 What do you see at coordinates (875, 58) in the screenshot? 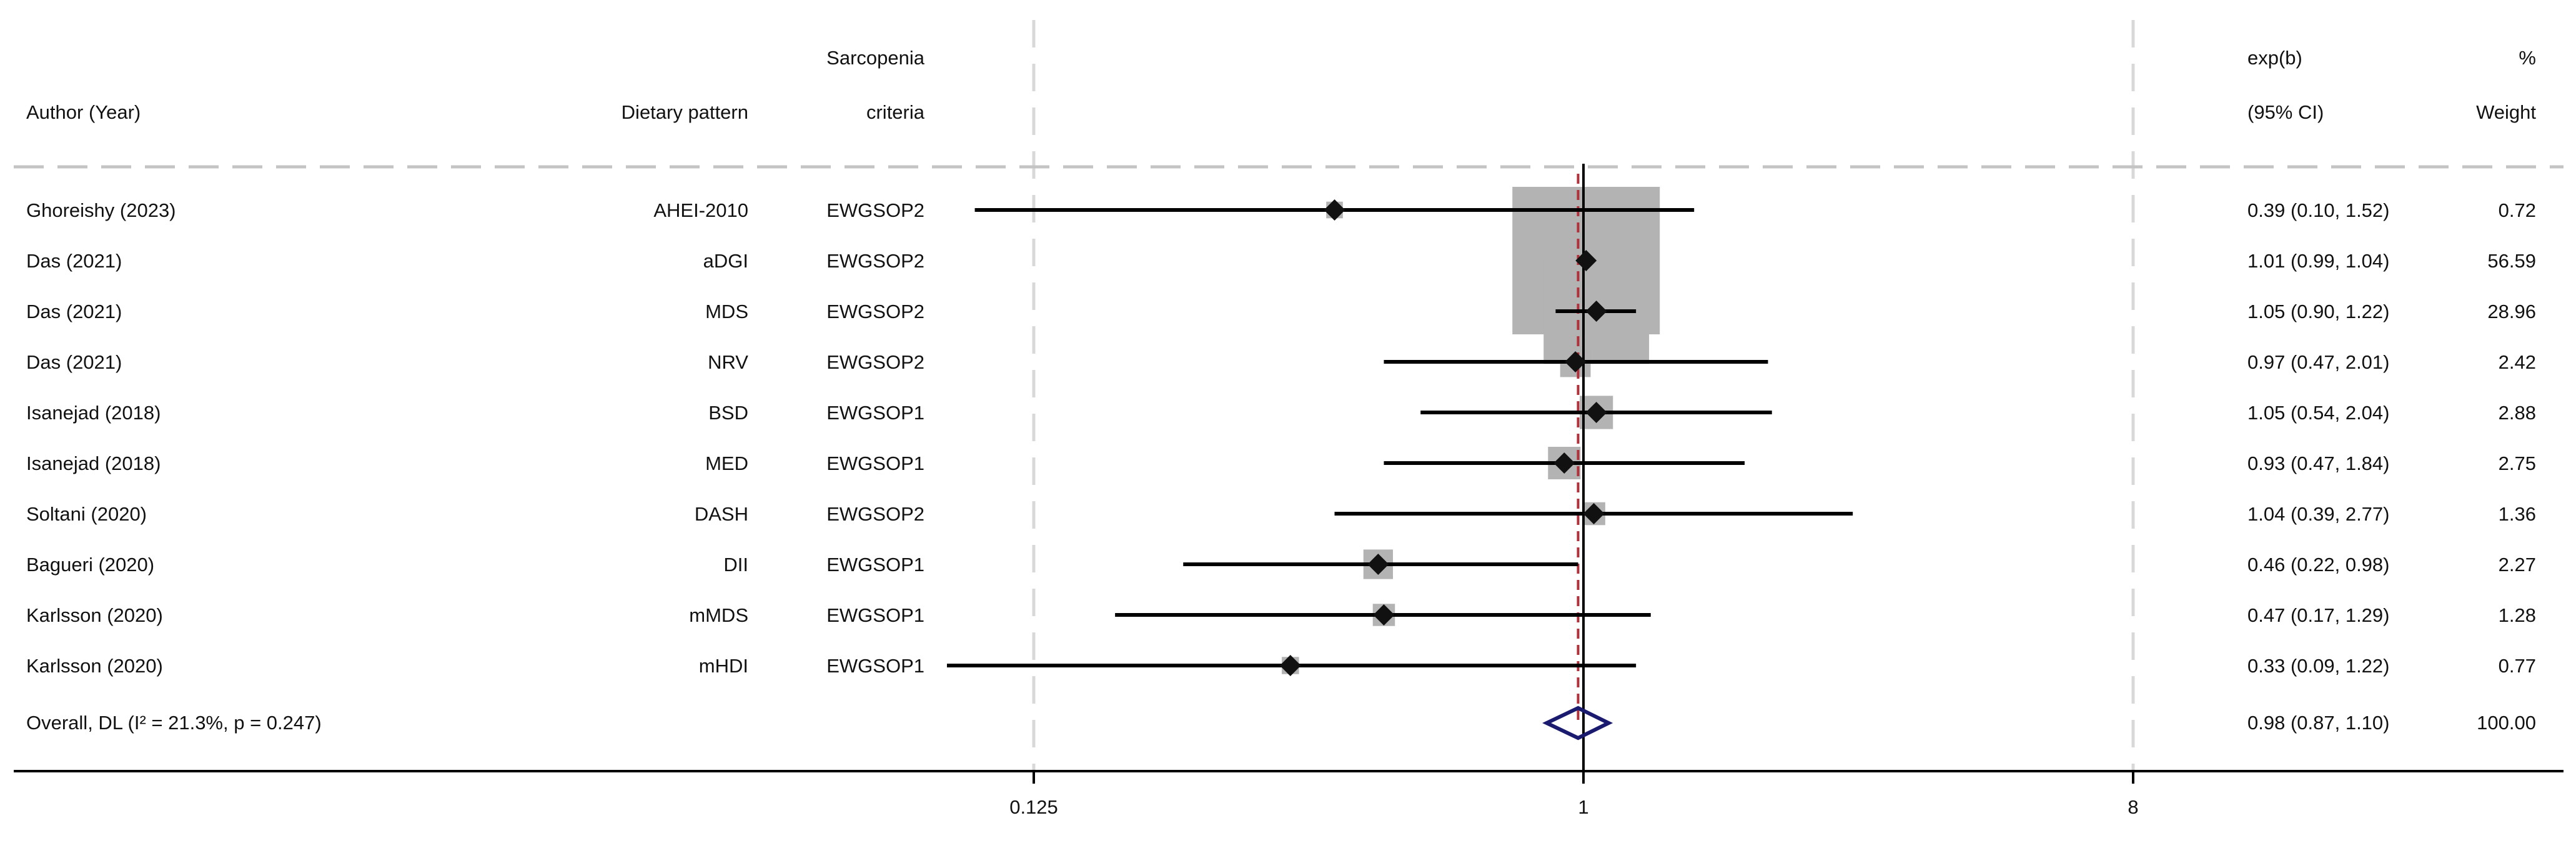
I see `header-criteria-line1: Sarcopenia` at bounding box center [875, 58].